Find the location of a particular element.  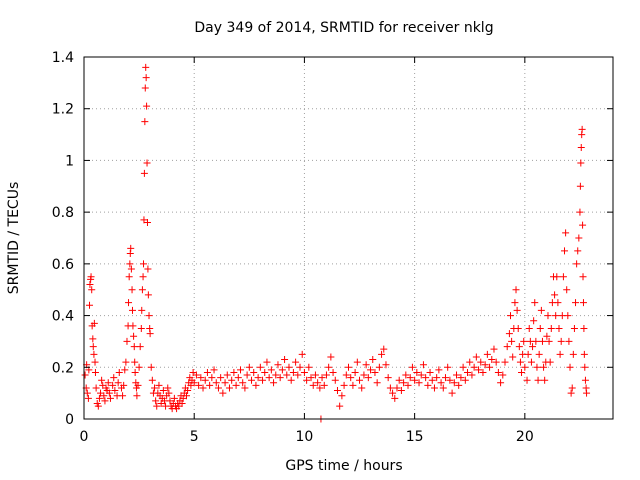

y-tick-label: 1 is located at coordinates (69, 161).